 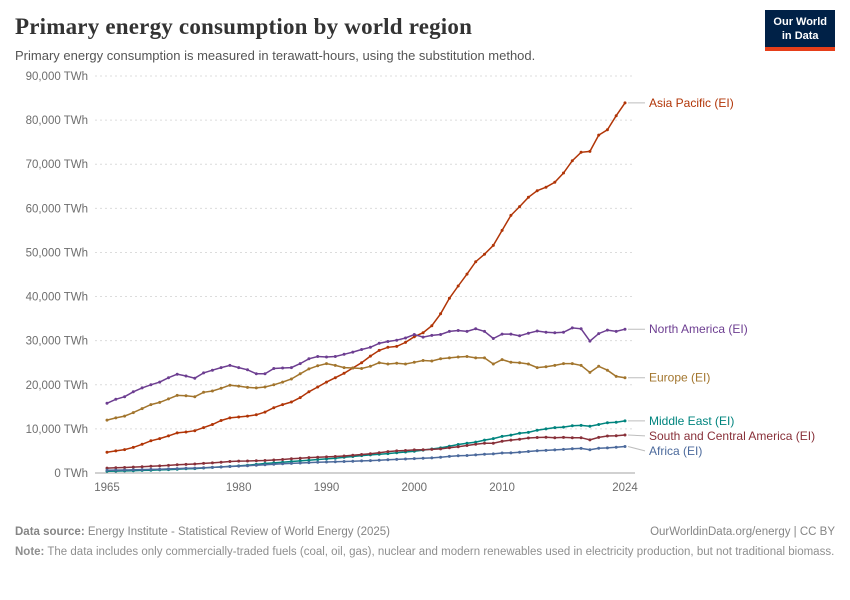 What do you see at coordinates (698, 329) in the screenshot?
I see `series-label-north-america: North America (EI)` at bounding box center [698, 329].